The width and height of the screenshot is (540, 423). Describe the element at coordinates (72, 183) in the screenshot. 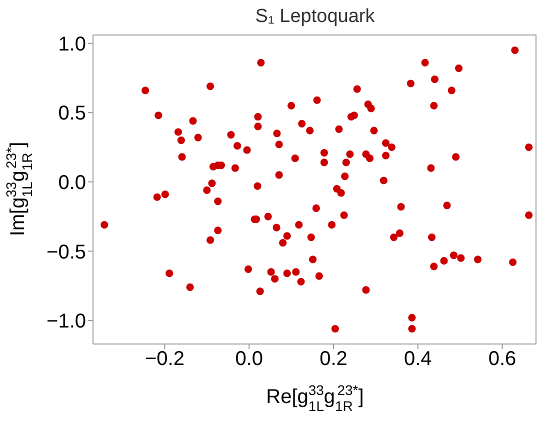

I see `y-tick-label: 0.0` at that location.